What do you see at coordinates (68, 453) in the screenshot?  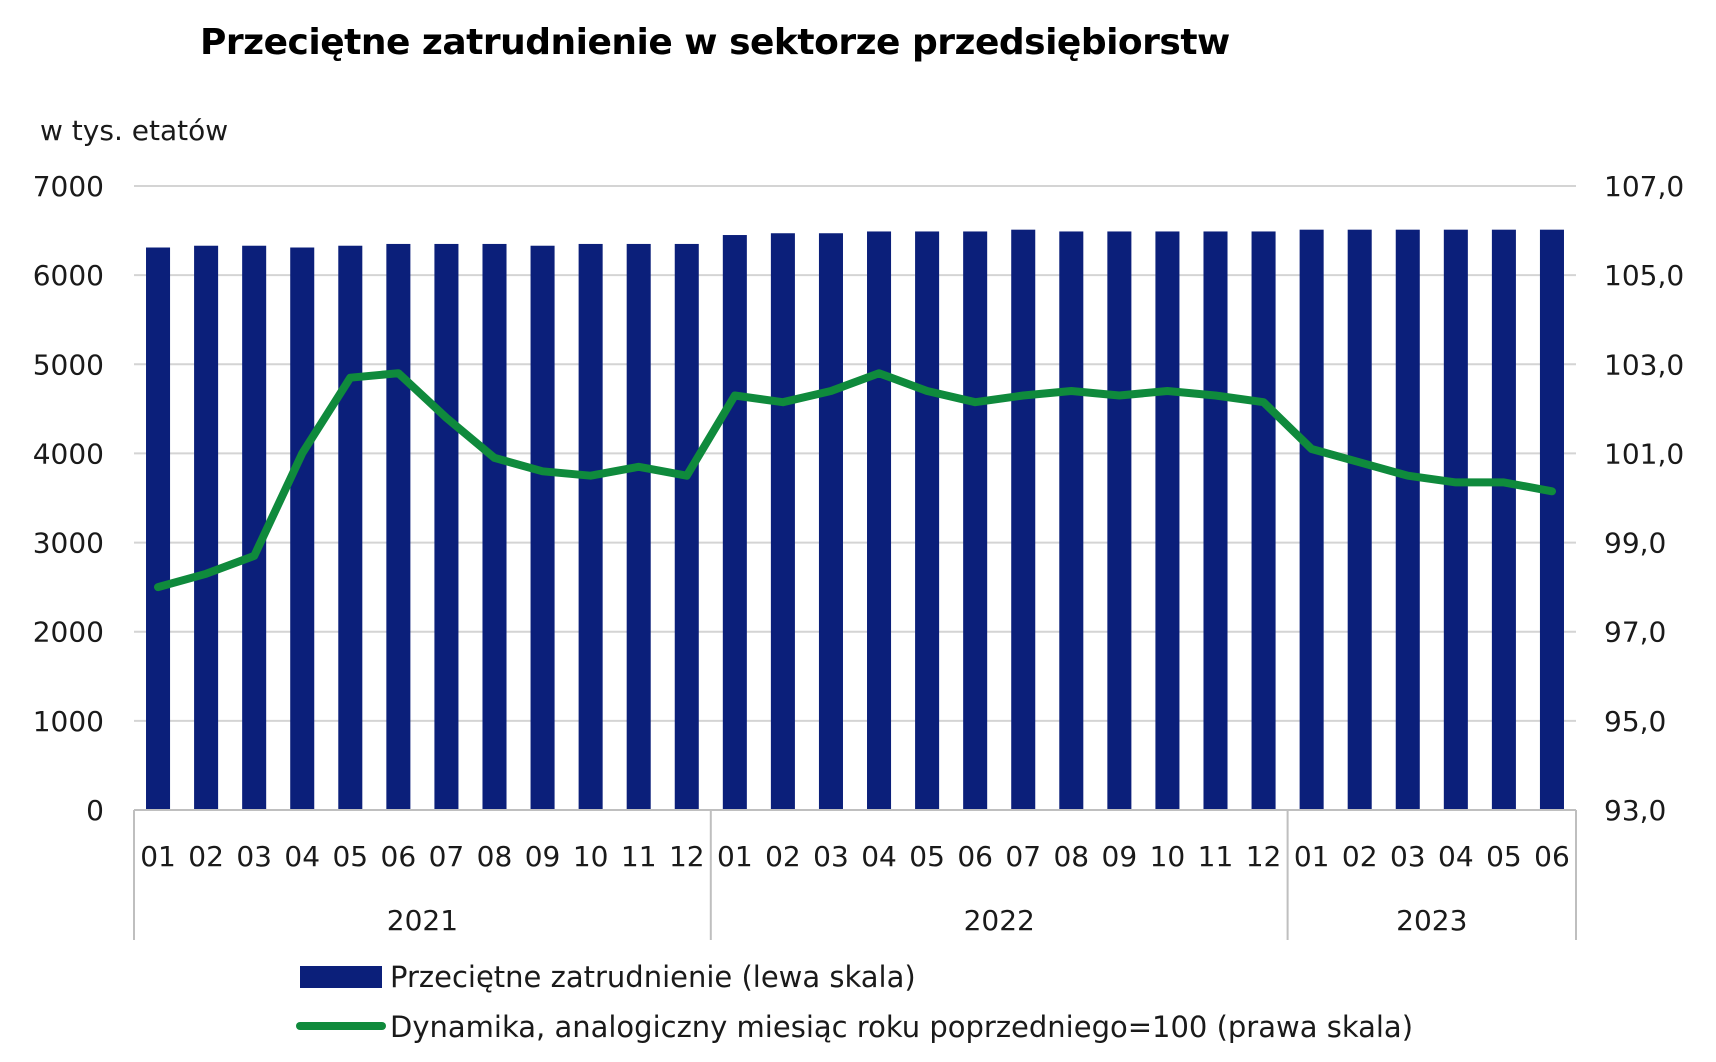 I see `left-axis-tick-label: 4000` at bounding box center [68, 453].